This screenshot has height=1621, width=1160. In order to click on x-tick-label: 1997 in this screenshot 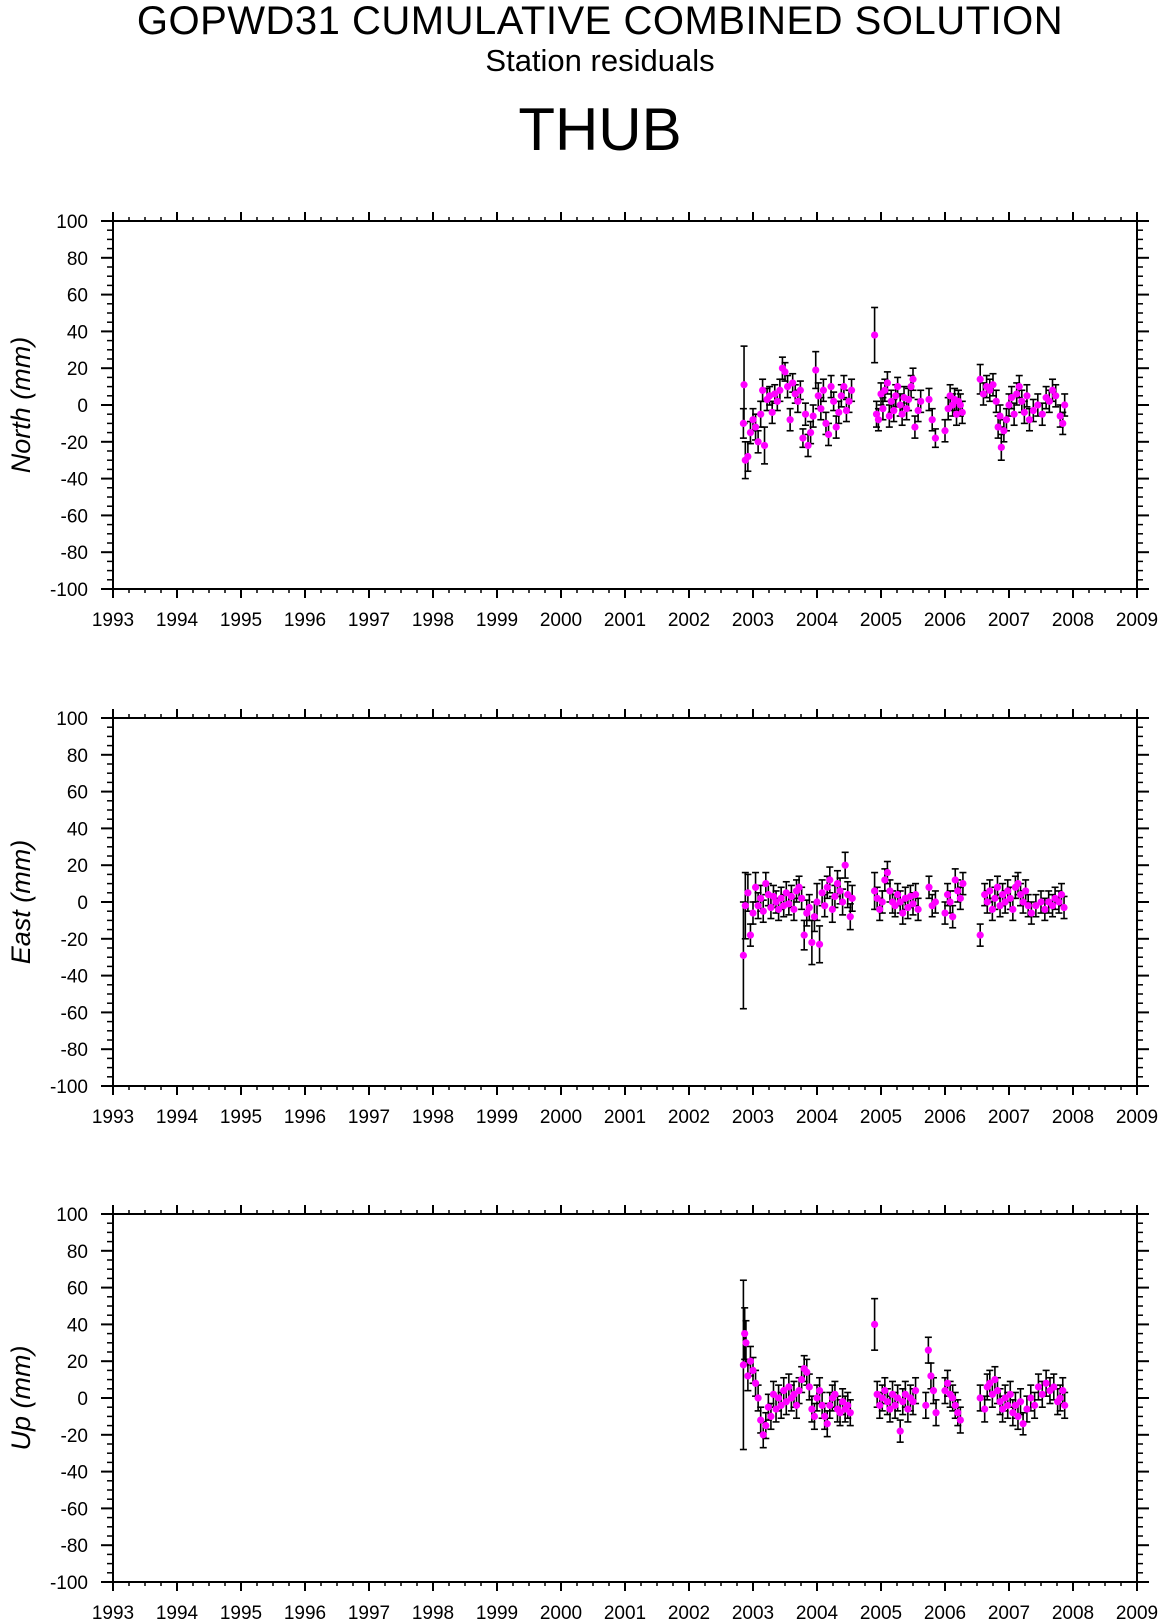, I will do `click(369, 620)`.